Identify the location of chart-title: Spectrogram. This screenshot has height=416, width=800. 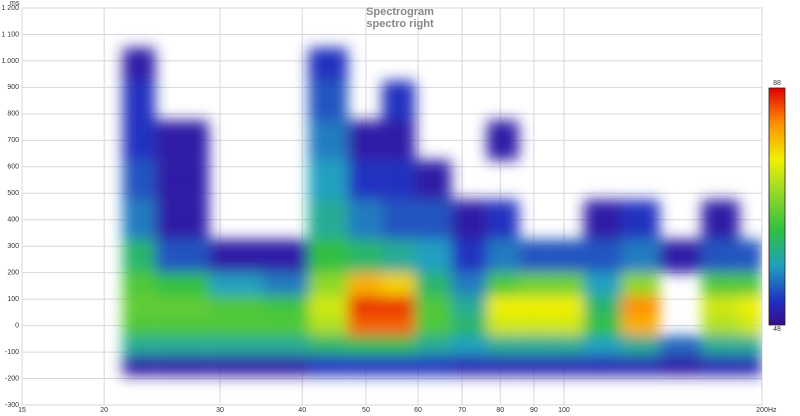
(400, 12).